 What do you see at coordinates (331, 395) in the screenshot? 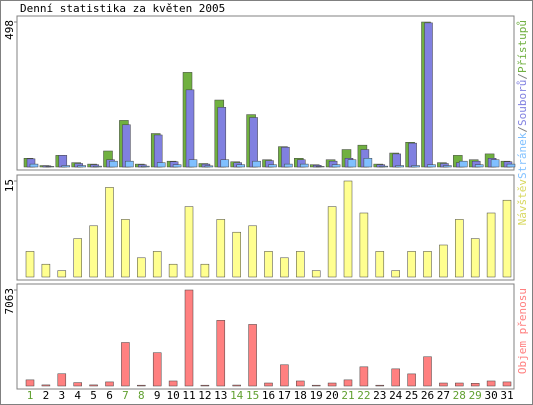
I see `x-tick-label: 20` at bounding box center [331, 395].